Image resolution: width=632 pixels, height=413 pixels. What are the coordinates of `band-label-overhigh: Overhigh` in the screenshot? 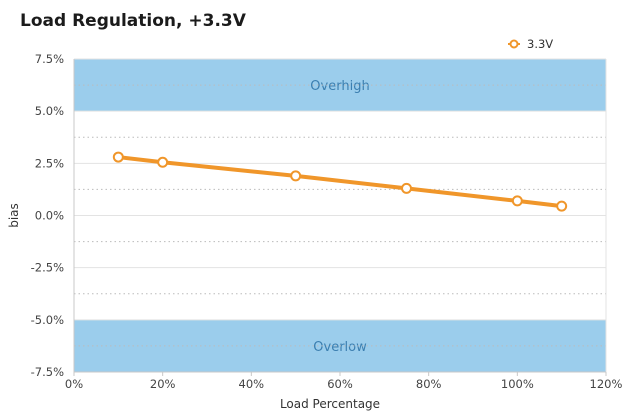 It's located at (339, 86).